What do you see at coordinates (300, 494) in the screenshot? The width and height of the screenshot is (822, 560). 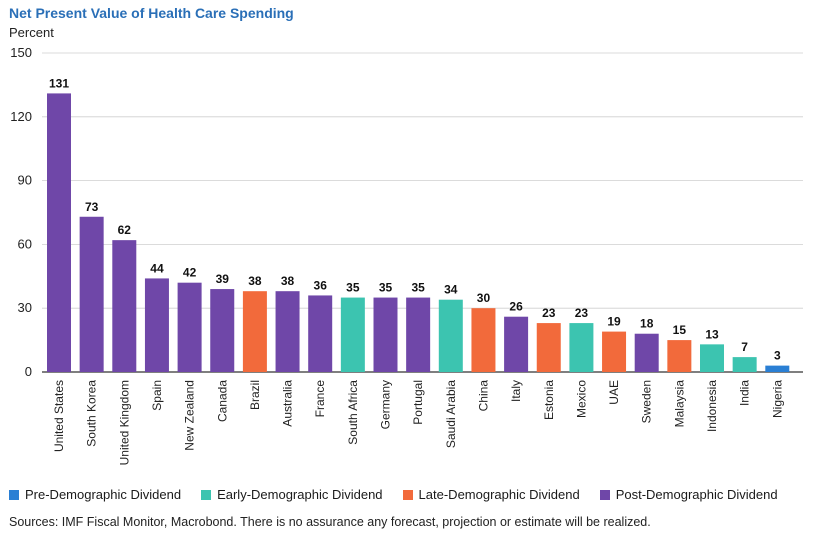 I see `legend-label: Early-Demographic Dividend` at bounding box center [300, 494].